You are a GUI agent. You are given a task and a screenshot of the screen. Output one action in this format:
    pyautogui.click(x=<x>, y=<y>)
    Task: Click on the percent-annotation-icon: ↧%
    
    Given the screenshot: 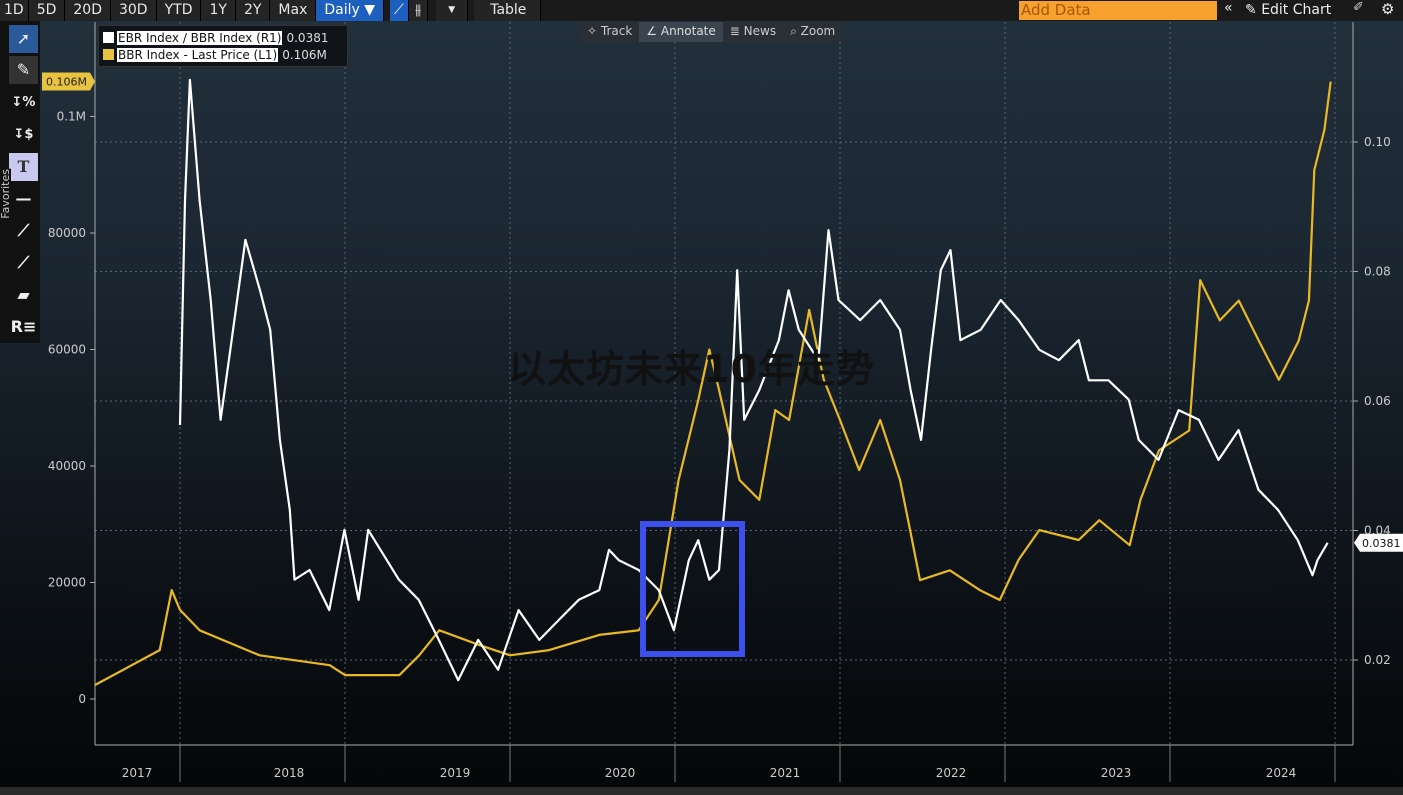 What is the action you would take?
    pyautogui.click(x=23, y=102)
    